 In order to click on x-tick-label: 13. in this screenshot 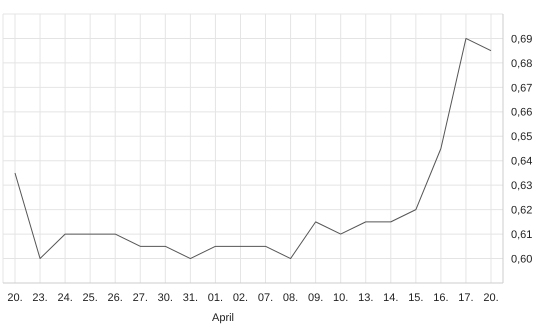, I will do `click(366, 298)`.